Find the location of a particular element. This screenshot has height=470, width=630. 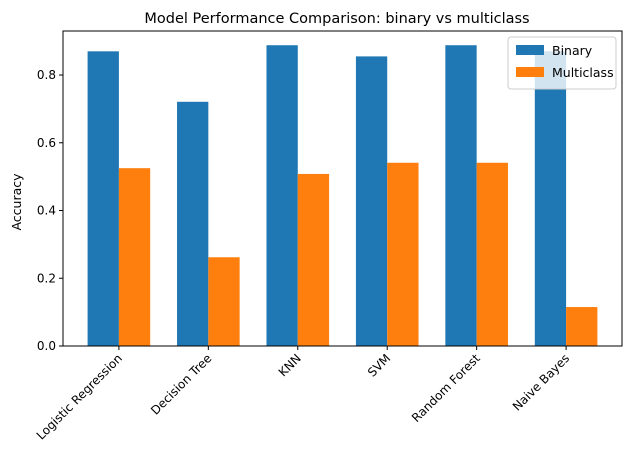

x-tick-label: KNN is located at coordinates (290, 365).